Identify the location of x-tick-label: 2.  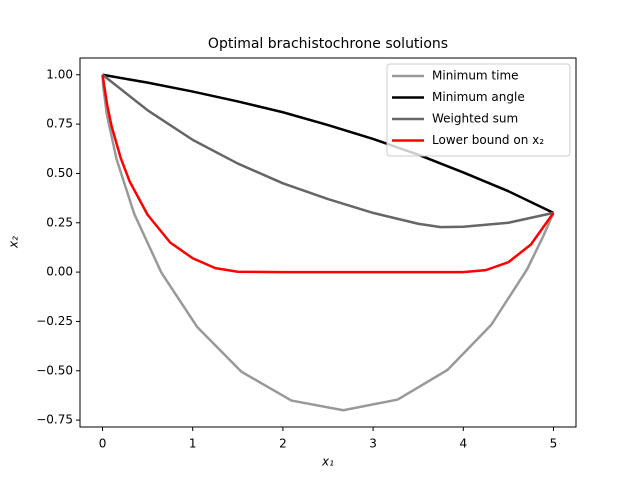
(283, 444).